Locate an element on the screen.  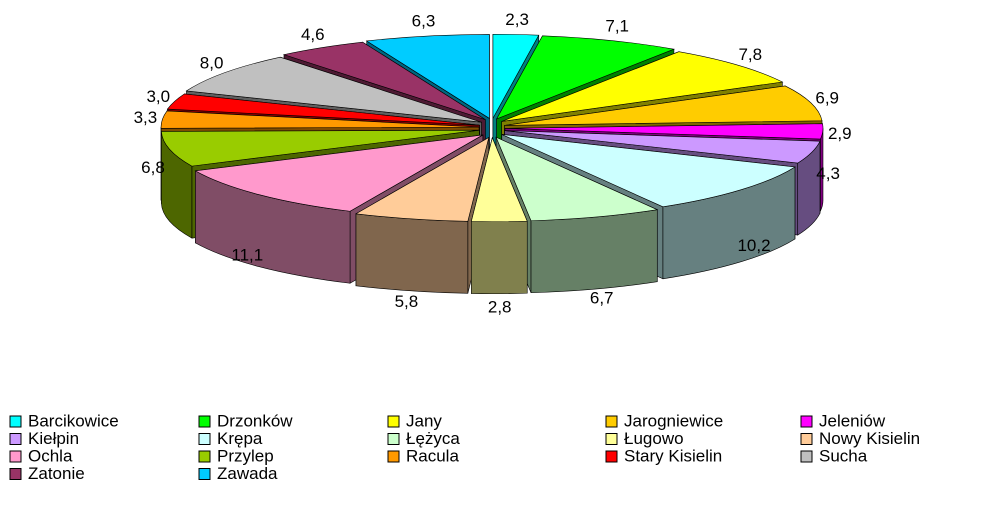
legend-label: Zatonie is located at coordinates (56, 473).